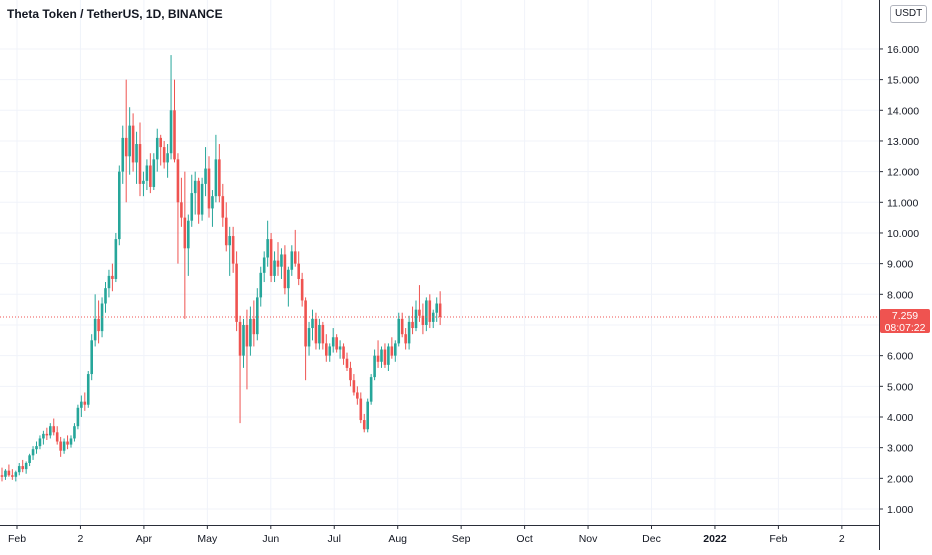  I want to click on chart-title: Theta Token / TetherUS, 1D, BINANCE, so click(115, 14).